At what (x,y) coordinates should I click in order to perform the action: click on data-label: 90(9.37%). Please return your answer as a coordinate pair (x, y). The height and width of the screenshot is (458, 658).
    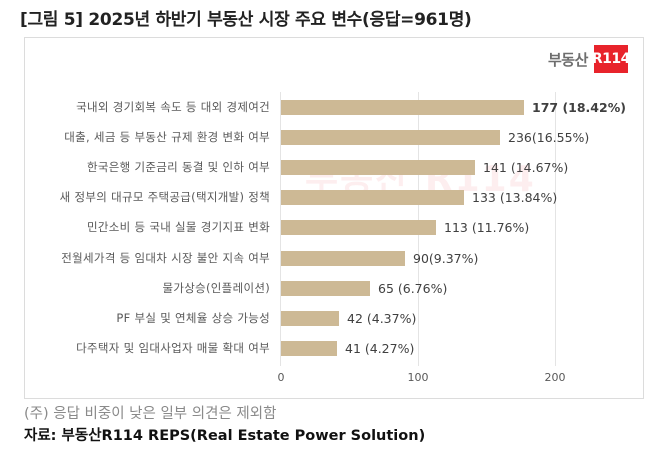
    Looking at the image, I should click on (446, 258).